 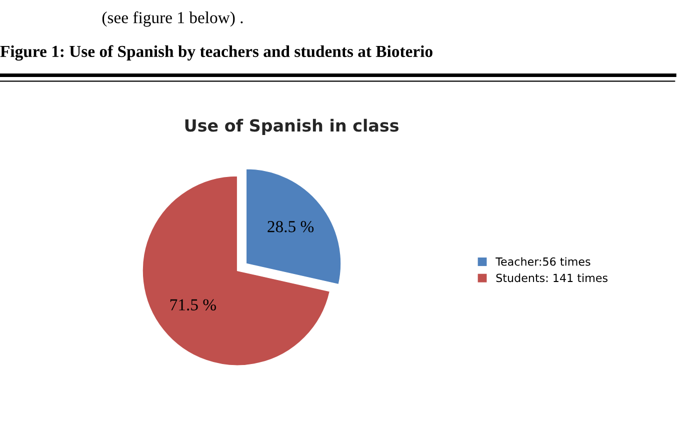 I want to click on chart-subtitle: Use of Spanish in class, so click(x=291, y=126).